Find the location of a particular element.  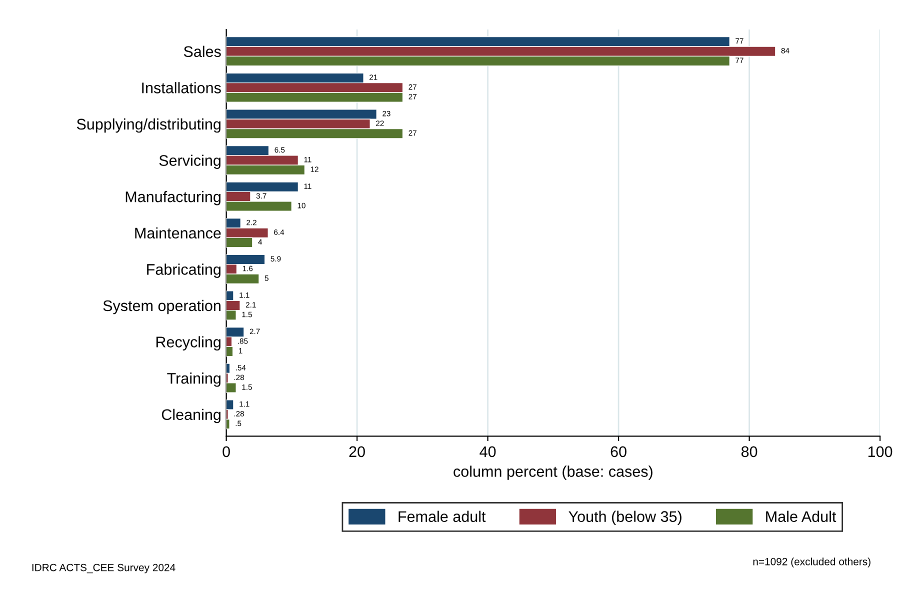

legend-label: Youth (below 35) is located at coordinates (625, 518).